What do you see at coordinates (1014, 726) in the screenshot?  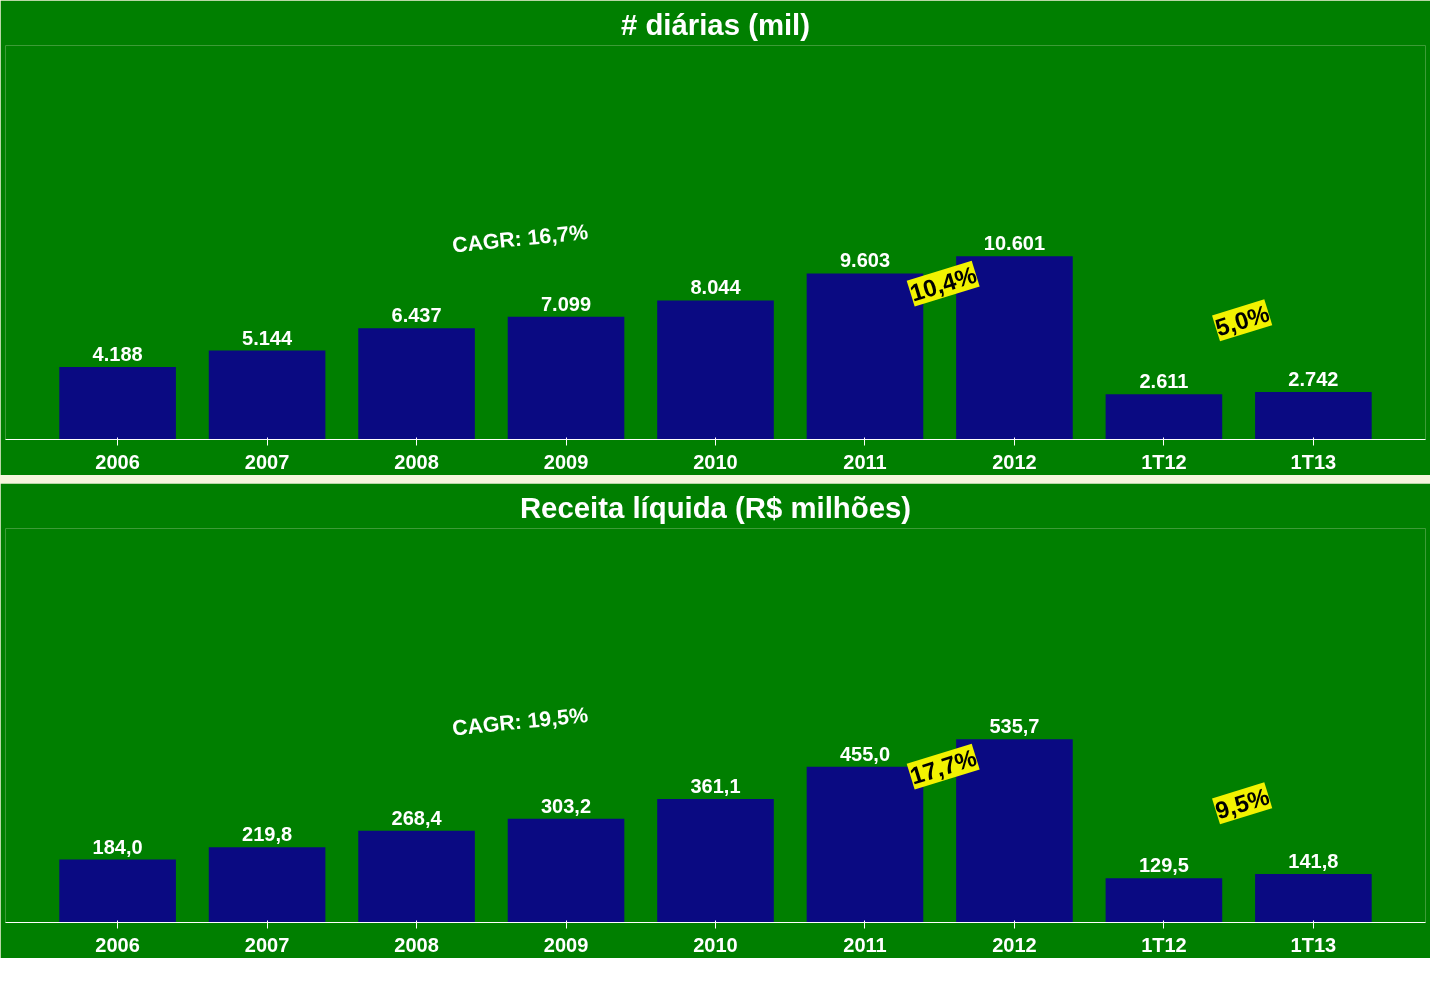 I see `data-label: 535,7` at bounding box center [1014, 726].